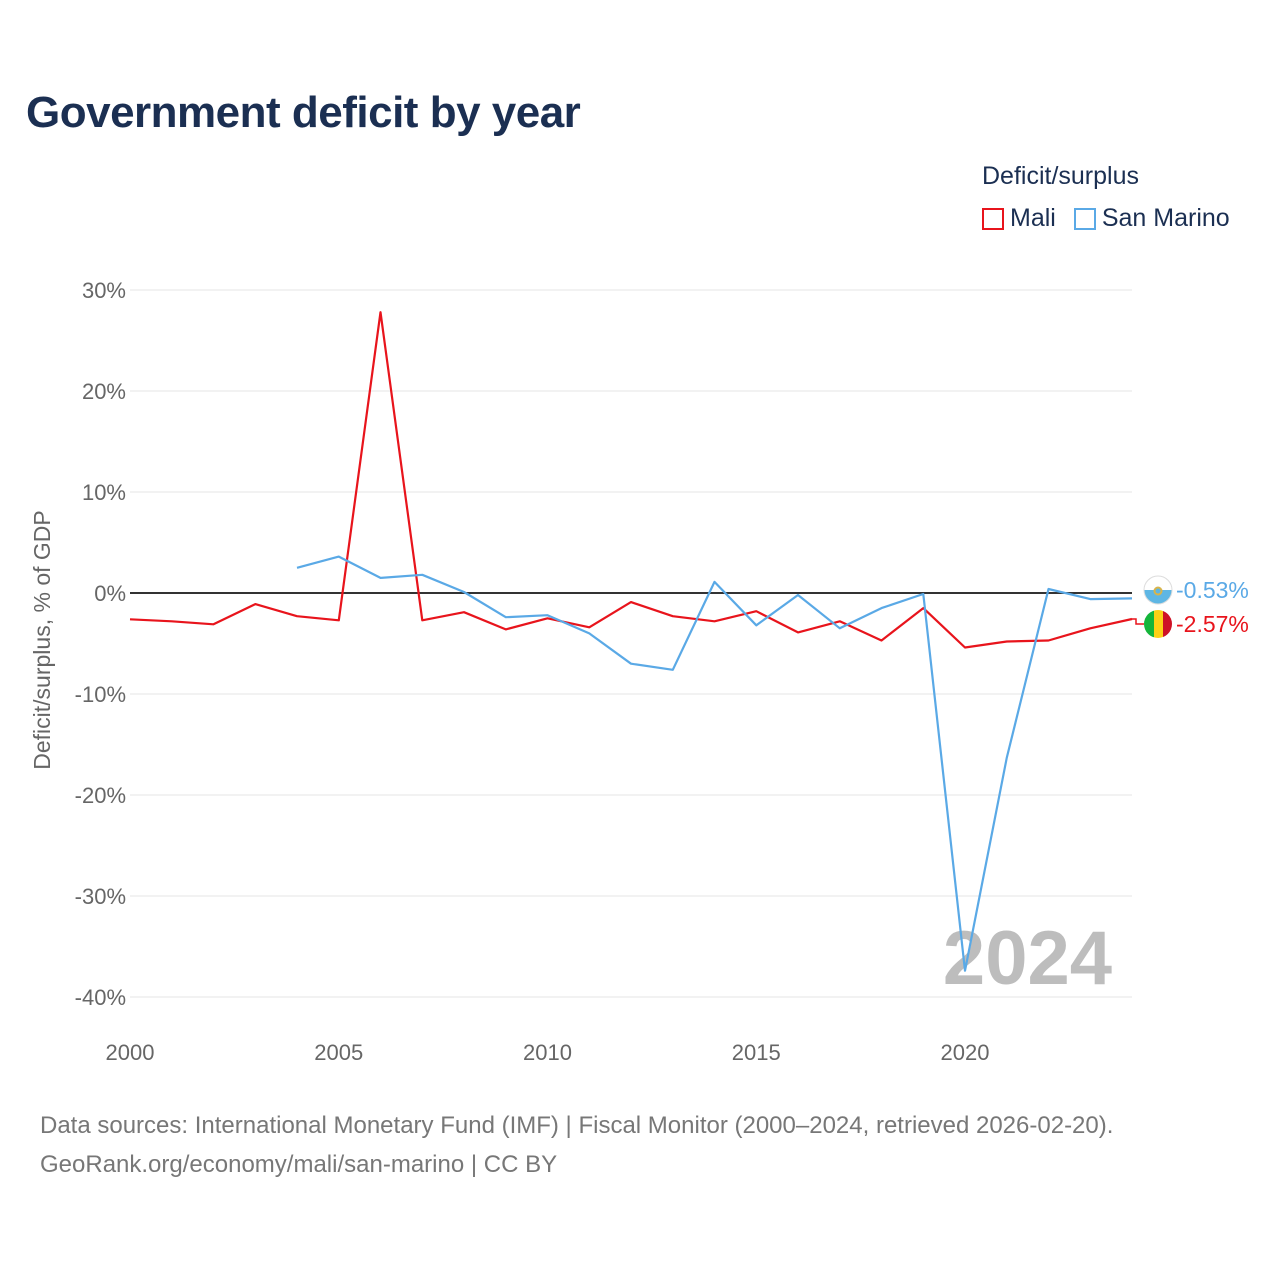 This screenshot has height=1280, width=1280. I want to click on san-marino-flag-icon, so click(1158, 590).